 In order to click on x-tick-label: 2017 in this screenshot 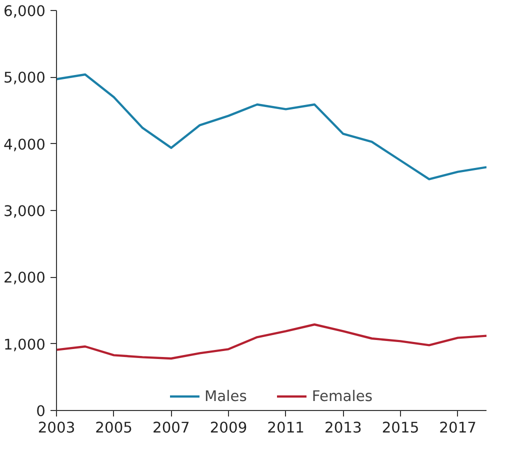, I will do `click(457, 428)`.